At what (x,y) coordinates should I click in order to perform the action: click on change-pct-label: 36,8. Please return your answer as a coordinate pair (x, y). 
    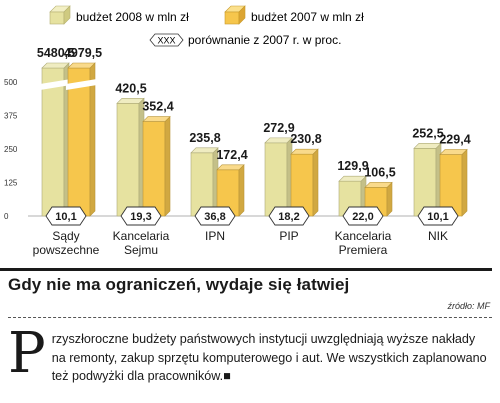
    Looking at the image, I should click on (214, 217).